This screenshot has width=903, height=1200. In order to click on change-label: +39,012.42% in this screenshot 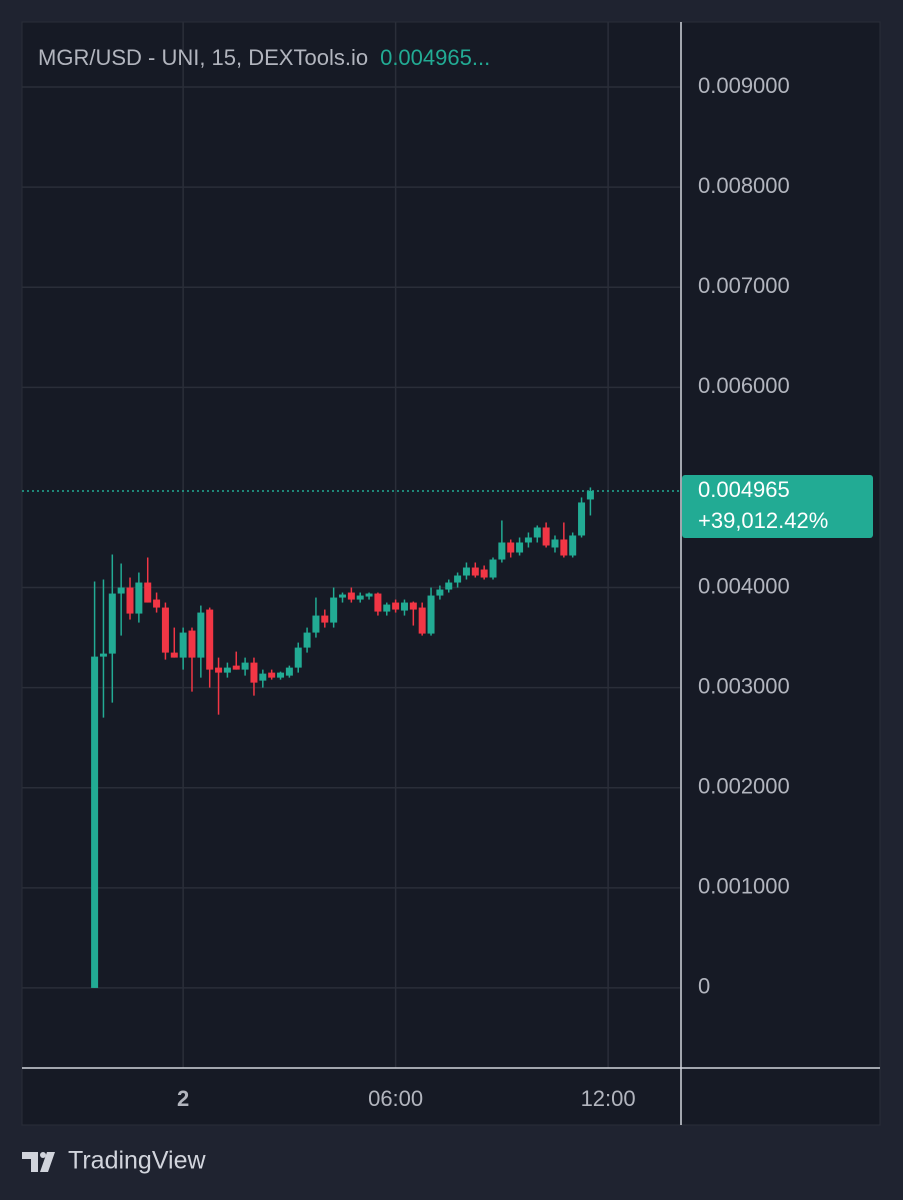, I will do `click(763, 520)`.